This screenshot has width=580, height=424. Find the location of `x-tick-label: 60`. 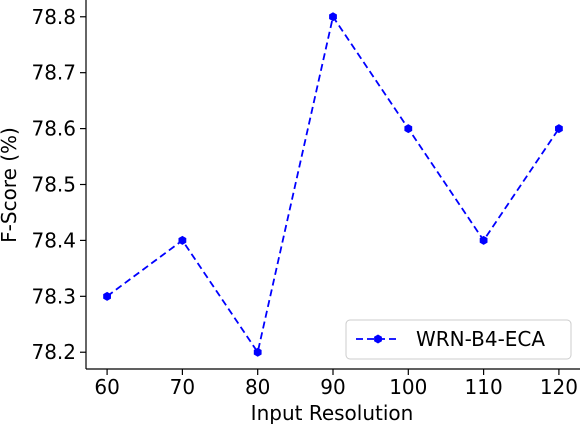

x-tick-label: 60 is located at coordinates (106, 387).